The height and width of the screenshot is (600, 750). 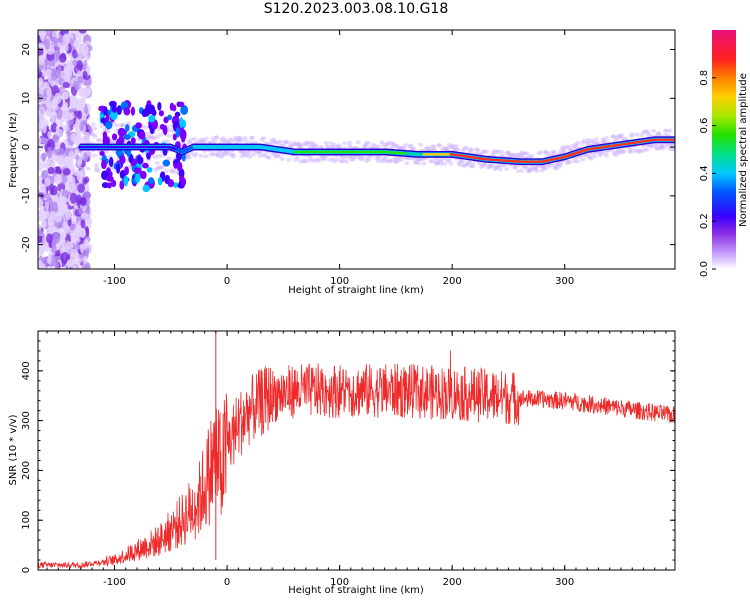 I want to click on x-tick-label: 200, so click(x=452, y=281).